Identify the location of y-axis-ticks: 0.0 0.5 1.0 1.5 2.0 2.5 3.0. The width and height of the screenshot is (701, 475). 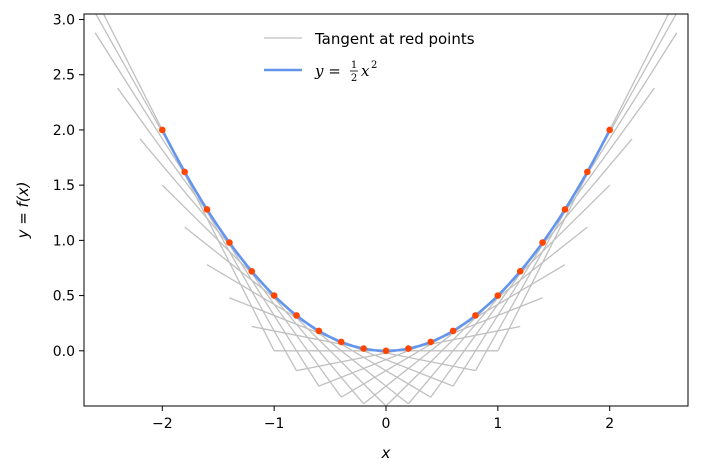
(68, 186).